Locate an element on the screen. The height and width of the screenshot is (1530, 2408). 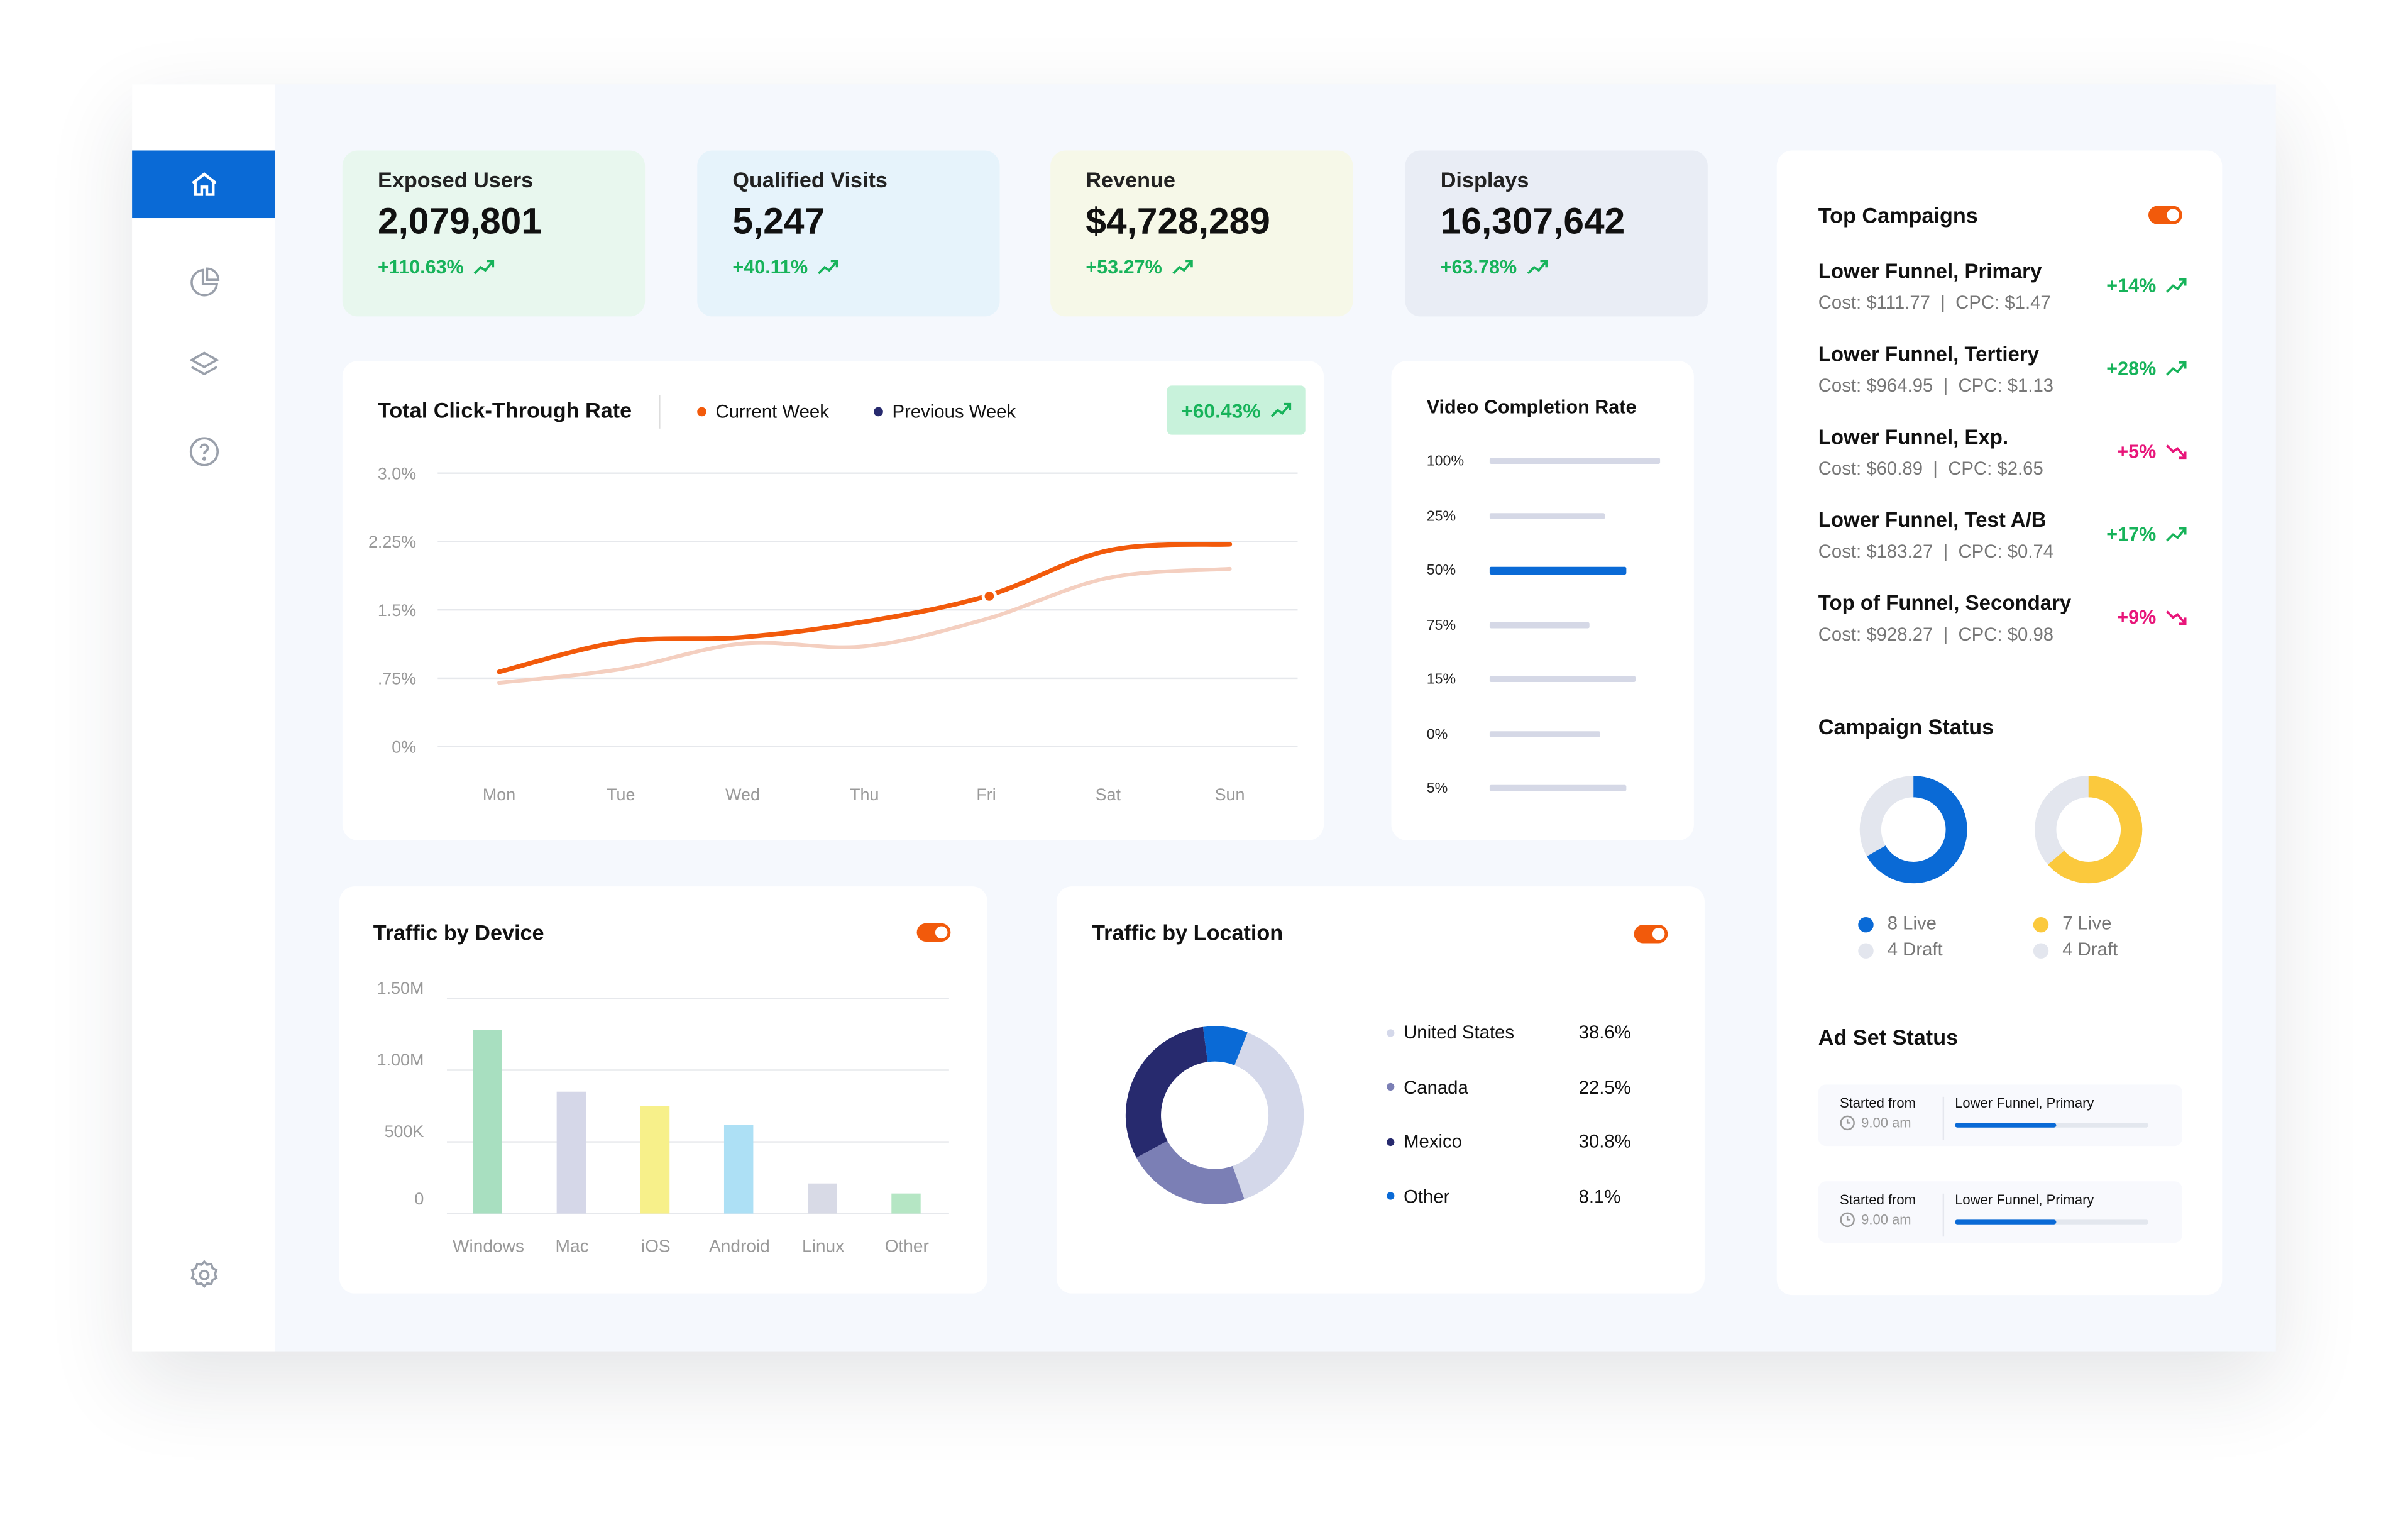
location-name: Other is located at coordinates (1427, 1196).